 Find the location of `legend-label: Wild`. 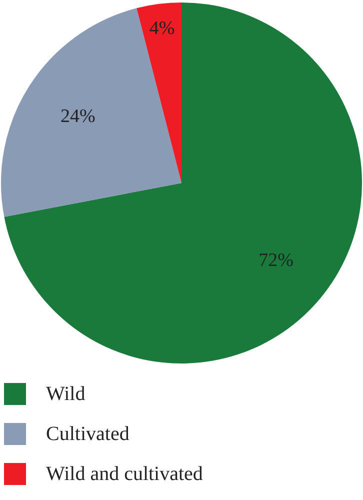

legend-label: Wild is located at coordinates (66, 394).